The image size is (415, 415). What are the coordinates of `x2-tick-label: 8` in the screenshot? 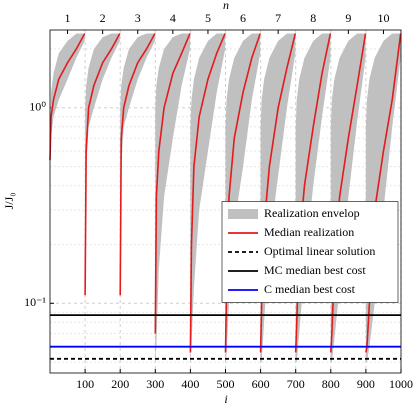 It's located at (313, 18).